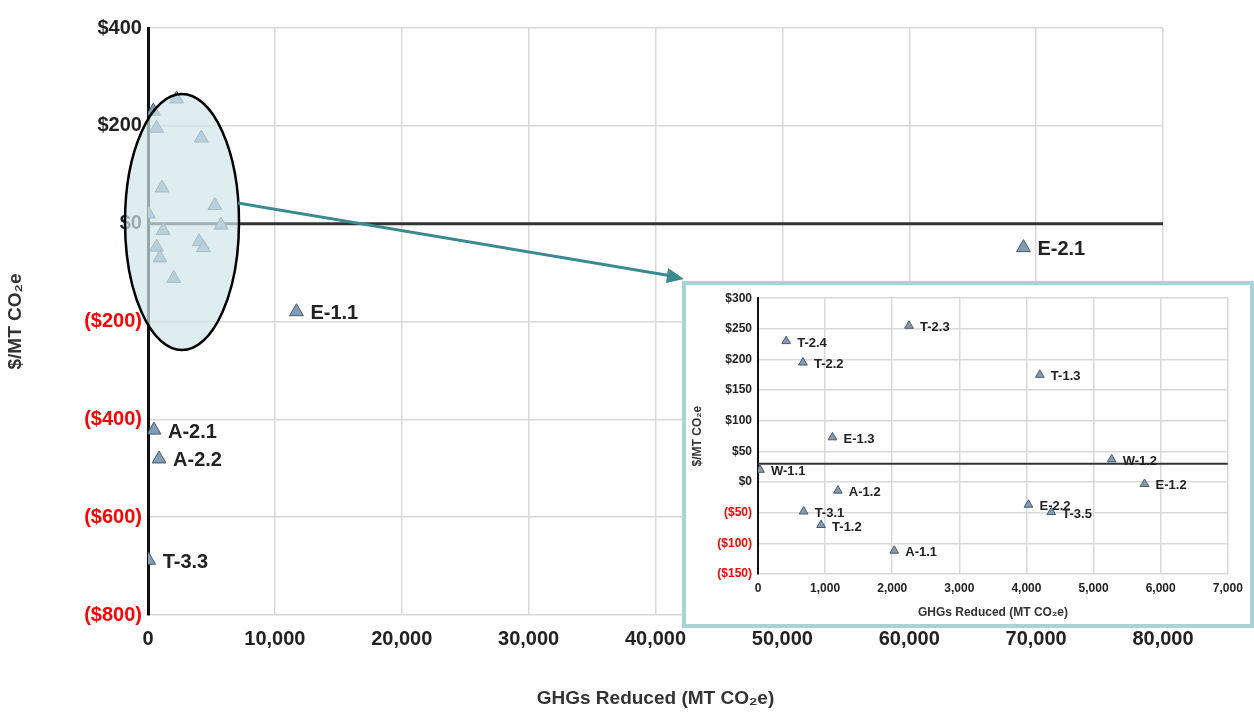 The width and height of the screenshot is (1254, 714). Describe the element at coordinates (864, 492) in the screenshot. I see `data-label: A-1.2` at that location.